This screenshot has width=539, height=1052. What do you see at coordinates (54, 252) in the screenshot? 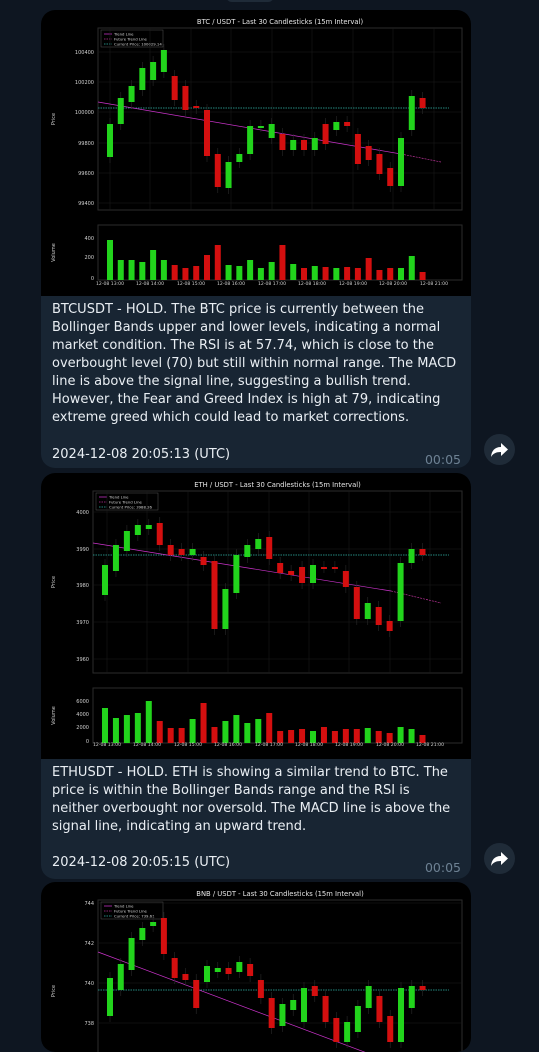
I see `volume-axis-label: Volume` at bounding box center [54, 252].